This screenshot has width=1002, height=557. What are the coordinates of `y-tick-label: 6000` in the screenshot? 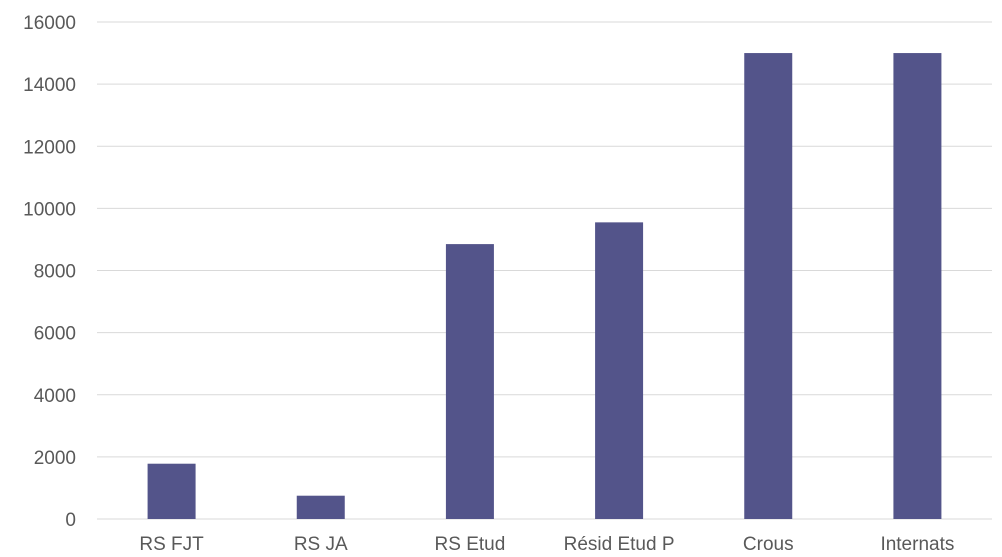 It's located at (55, 334).